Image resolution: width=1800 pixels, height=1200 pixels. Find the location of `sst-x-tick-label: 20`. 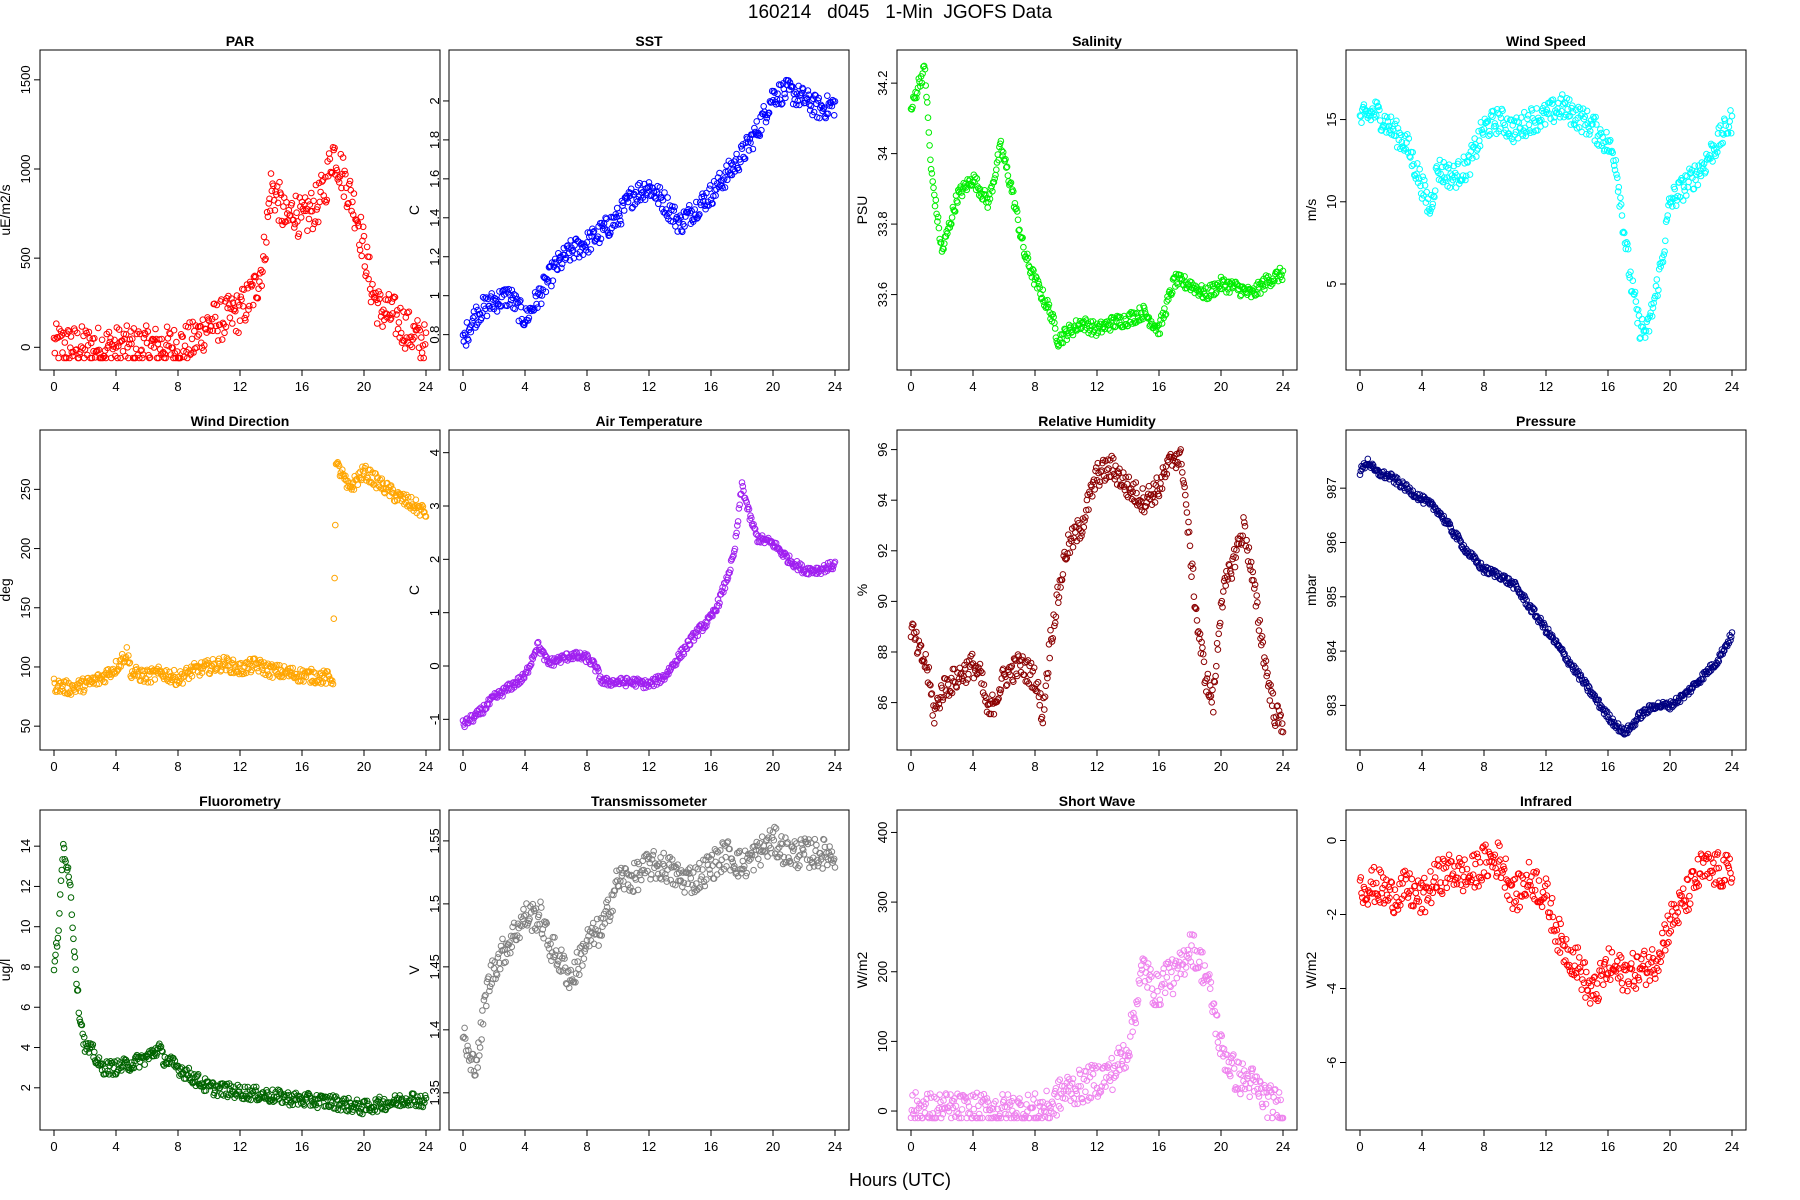

sst-x-tick-label: 20 is located at coordinates (773, 386).